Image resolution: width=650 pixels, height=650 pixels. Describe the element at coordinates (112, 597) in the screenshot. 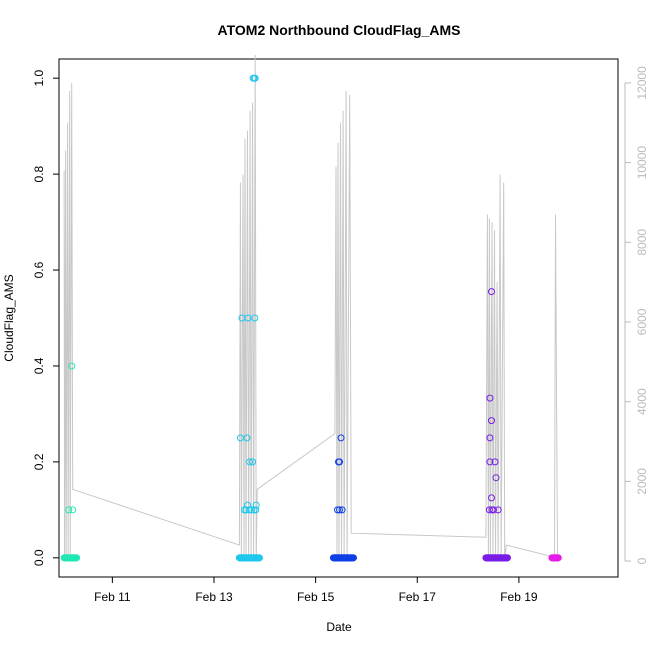

I see `x-tick-label: Feb 11` at that location.